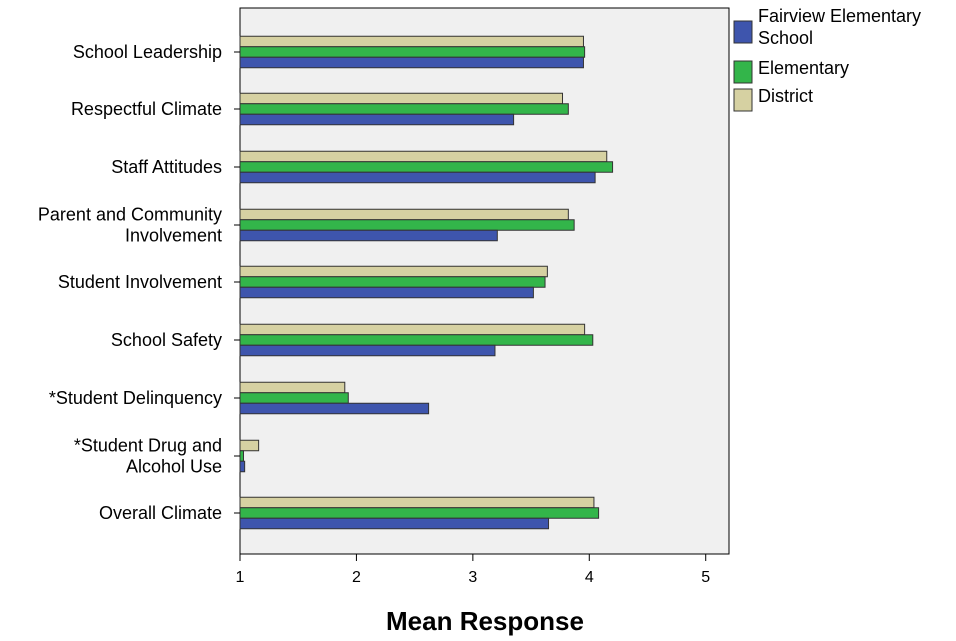 The image size is (956, 641). I want to click on legend-swatch-fairview-elementary-school, so click(743, 32).